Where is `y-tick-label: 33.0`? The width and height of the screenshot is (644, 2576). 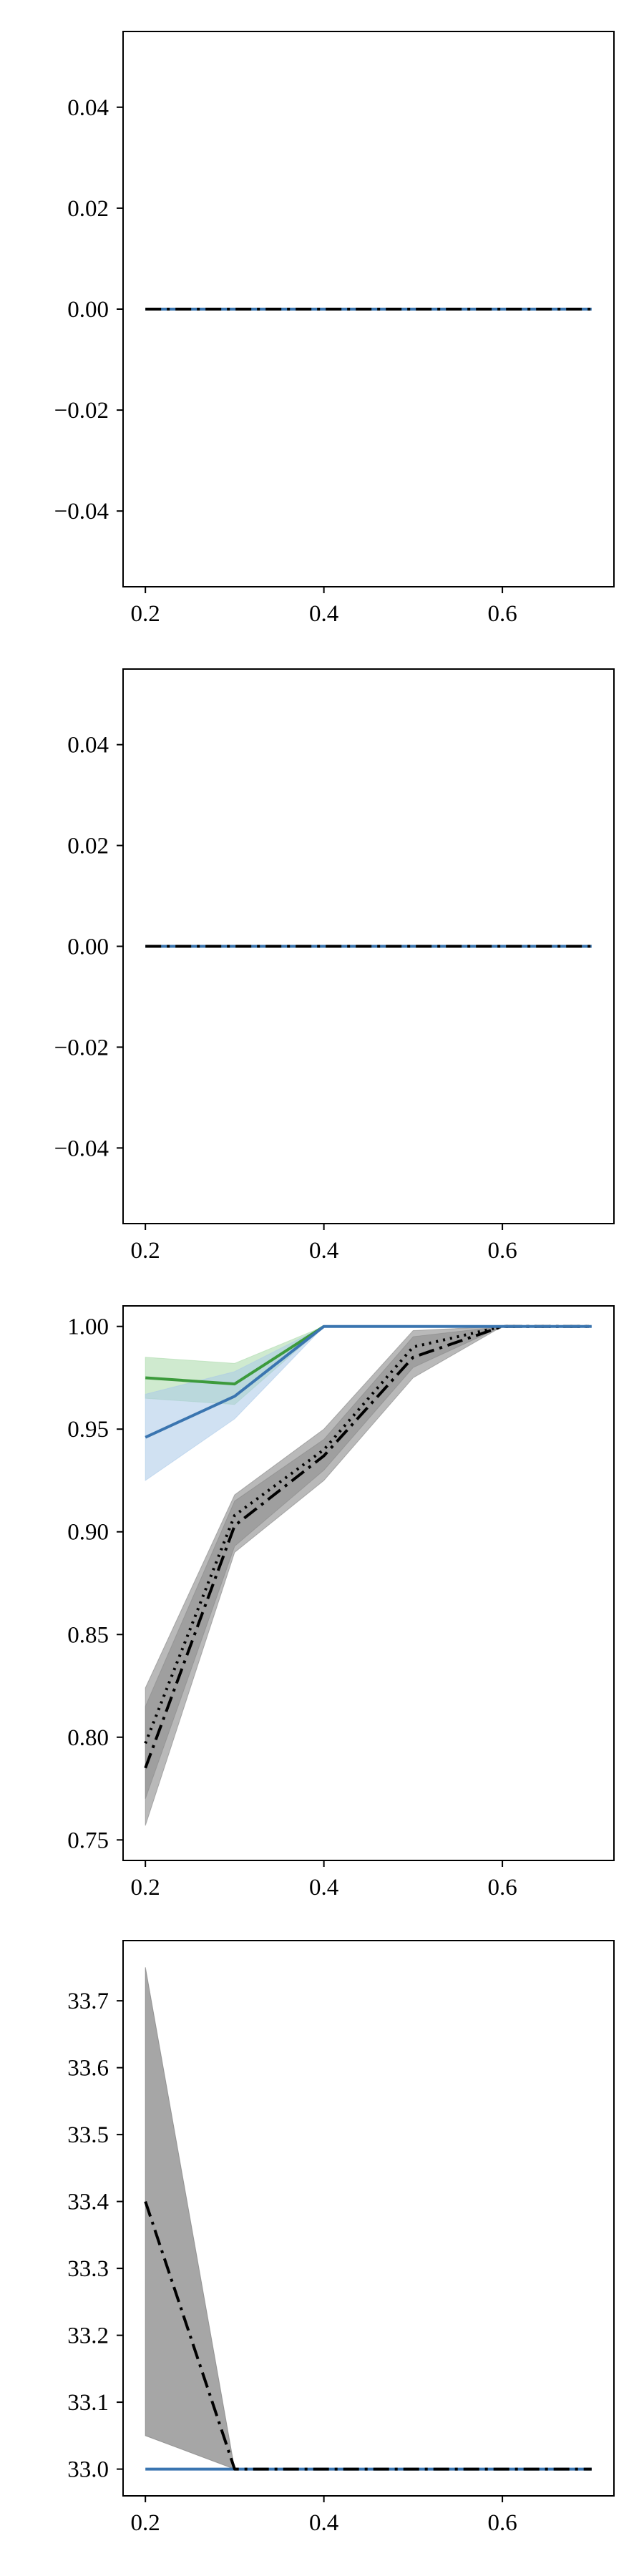
y-tick-label: 33.0 is located at coordinates (88, 2470).